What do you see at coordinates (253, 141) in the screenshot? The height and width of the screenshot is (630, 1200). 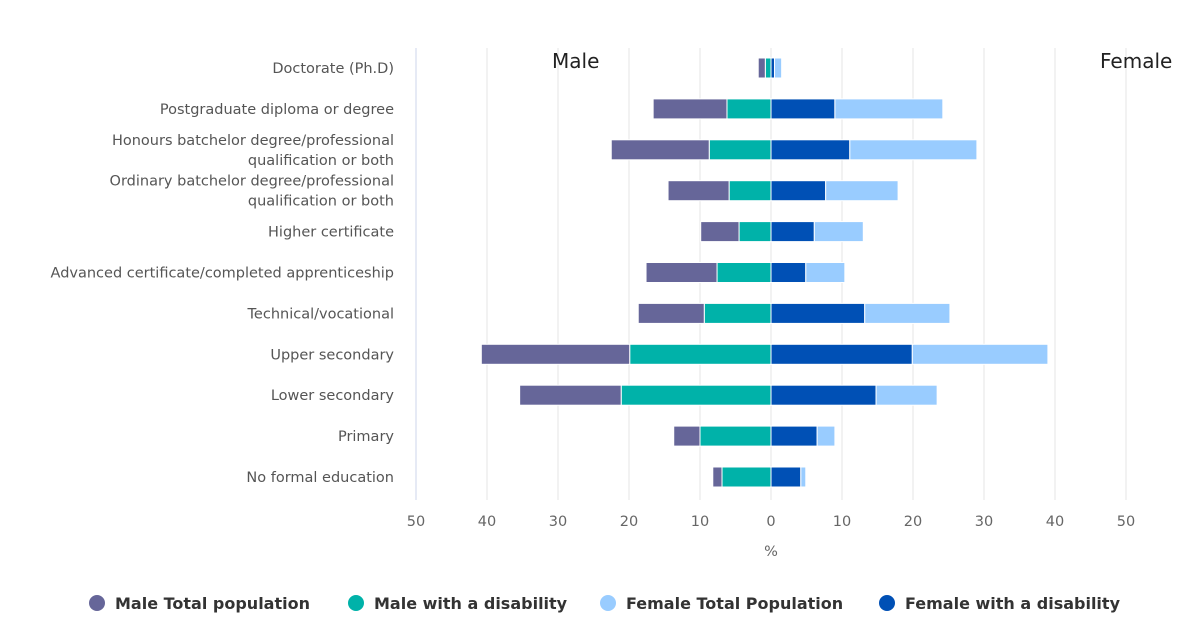 I see `category-label-line: Honours batchelor degree/professional` at bounding box center [253, 141].